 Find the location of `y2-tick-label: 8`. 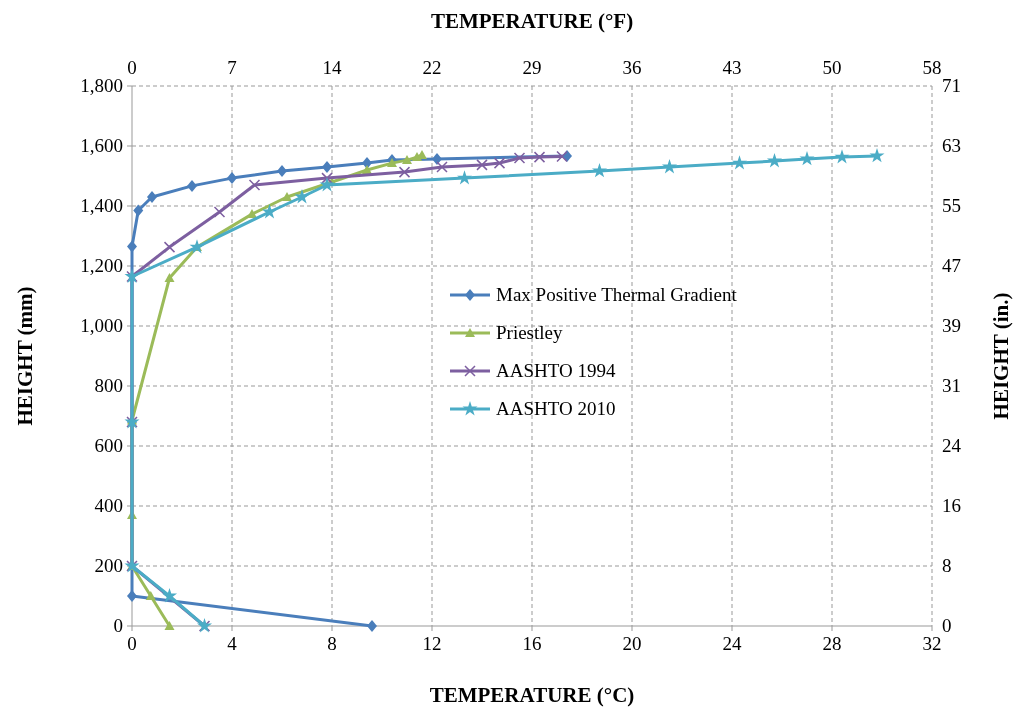

y2-tick-label: 8 is located at coordinates (947, 566).